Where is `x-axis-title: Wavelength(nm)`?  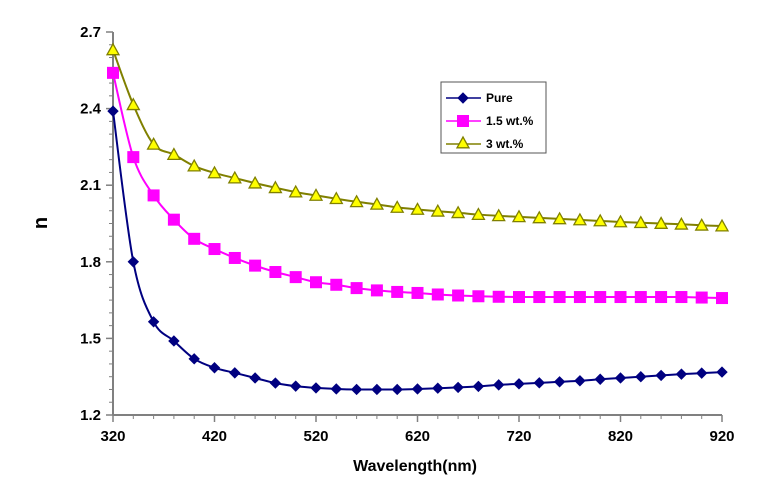
x-axis-title: Wavelength(nm) is located at coordinates (415, 466).